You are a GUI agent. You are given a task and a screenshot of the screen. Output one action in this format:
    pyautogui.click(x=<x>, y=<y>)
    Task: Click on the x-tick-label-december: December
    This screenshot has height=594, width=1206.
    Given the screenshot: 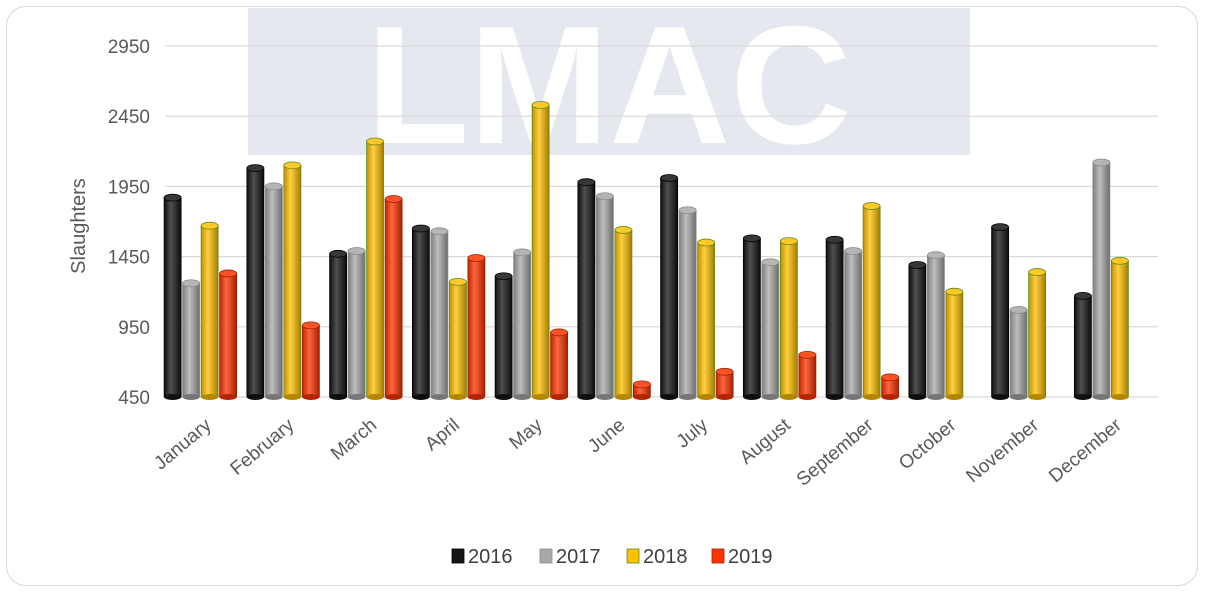 What is the action you would take?
    pyautogui.click(x=1085, y=450)
    